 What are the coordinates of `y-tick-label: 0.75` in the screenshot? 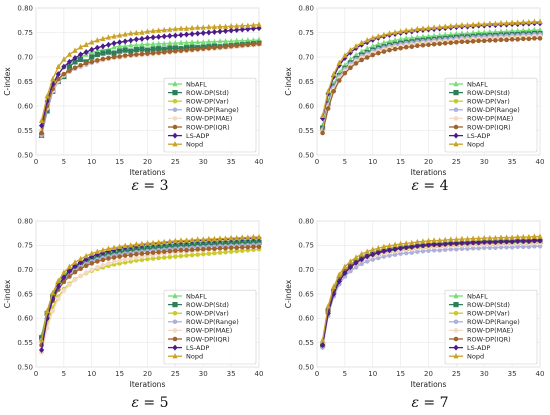 It's located at (25, 33).